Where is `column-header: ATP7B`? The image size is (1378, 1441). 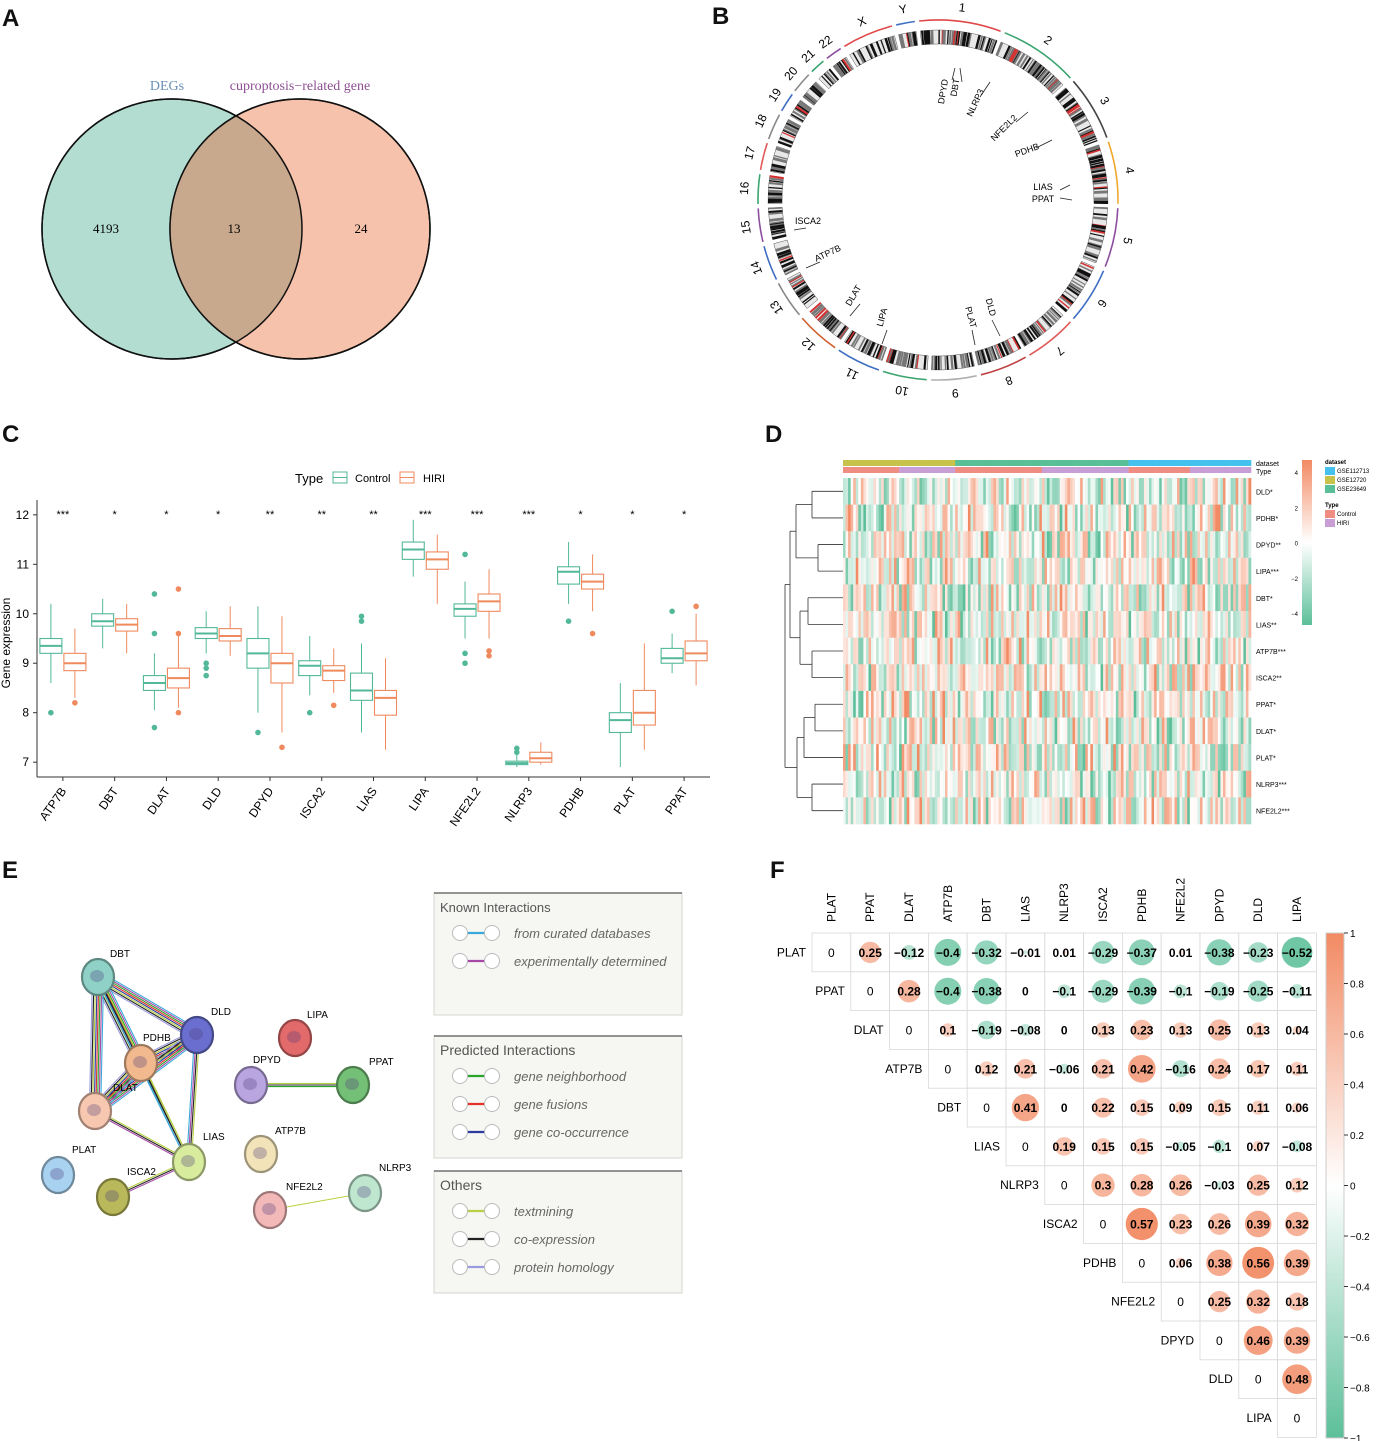 column-header: ATP7B is located at coordinates (948, 903).